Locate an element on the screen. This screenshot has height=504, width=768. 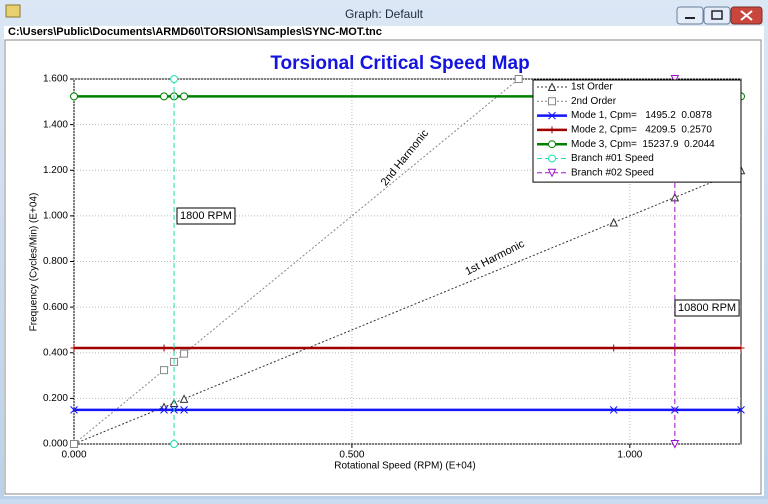
annotation: 1800 RPM is located at coordinates (206, 216).